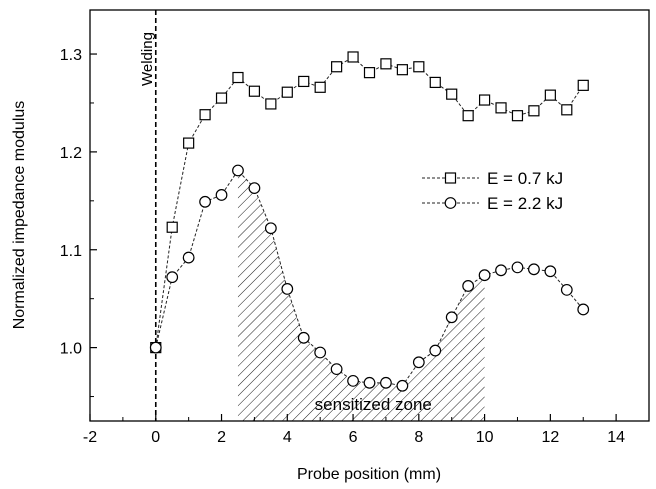 This screenshot has height=489, width=656. I want to click on x-tick-label: 2, so click(221, 437).